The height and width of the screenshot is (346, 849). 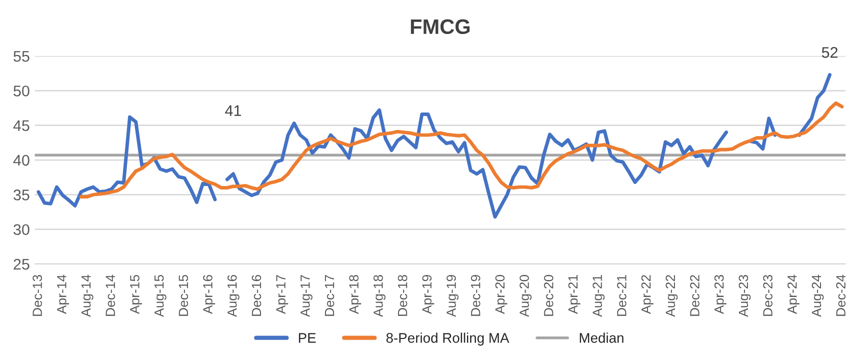 What do you see at coordinates (602, 337) in the screenshot?
I see `legend-label: Median` at bounding box center [602, 337].